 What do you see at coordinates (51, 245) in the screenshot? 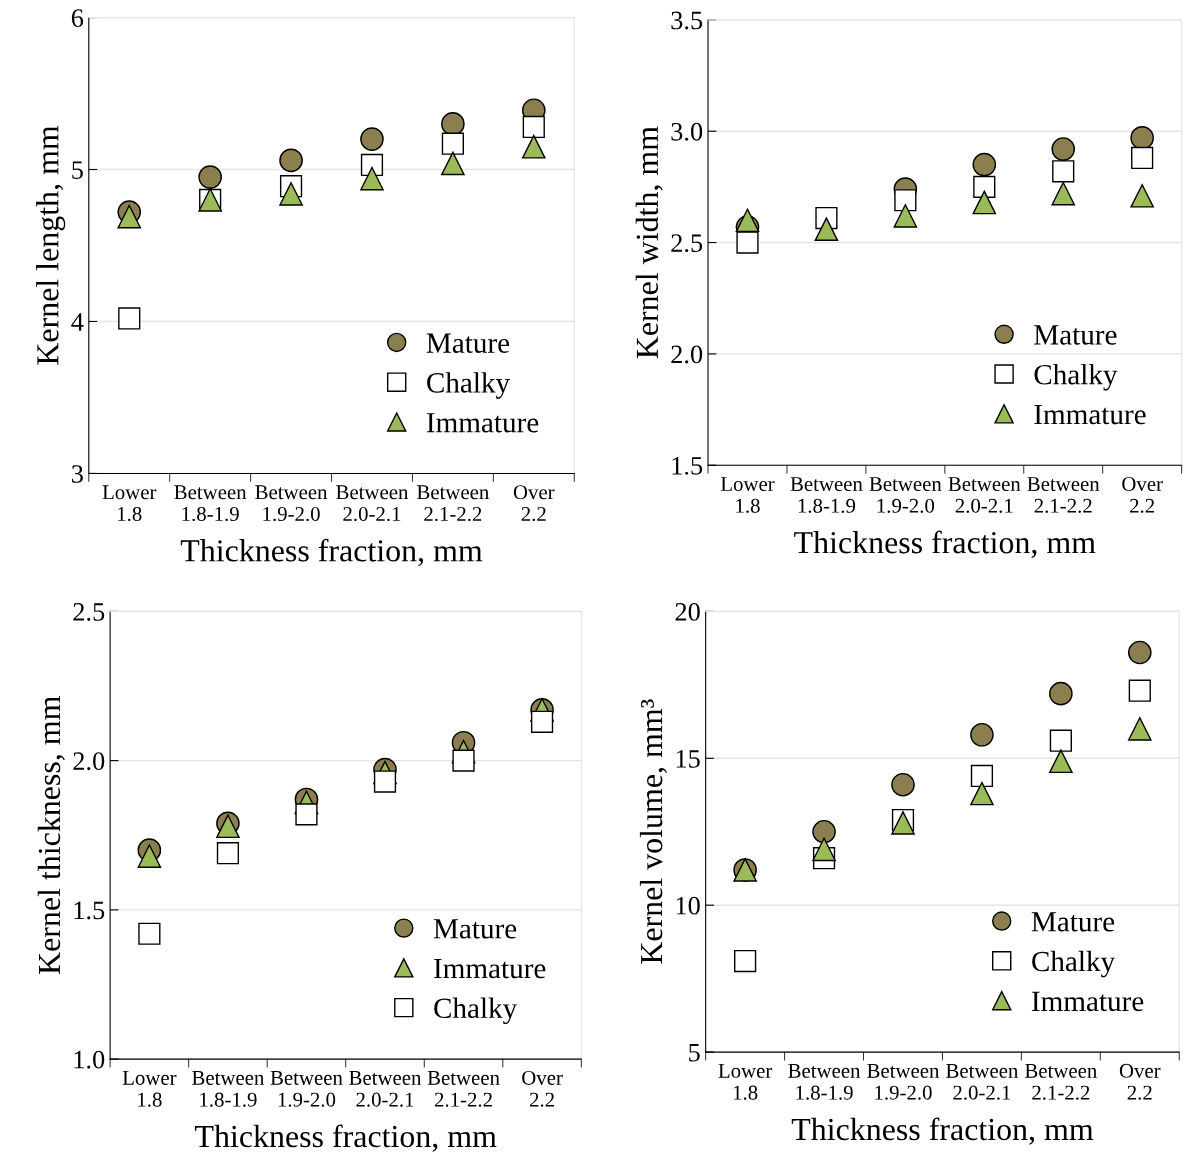
I see `y-axis-title: Kernel length, mm` at bounding box center [51, 245].